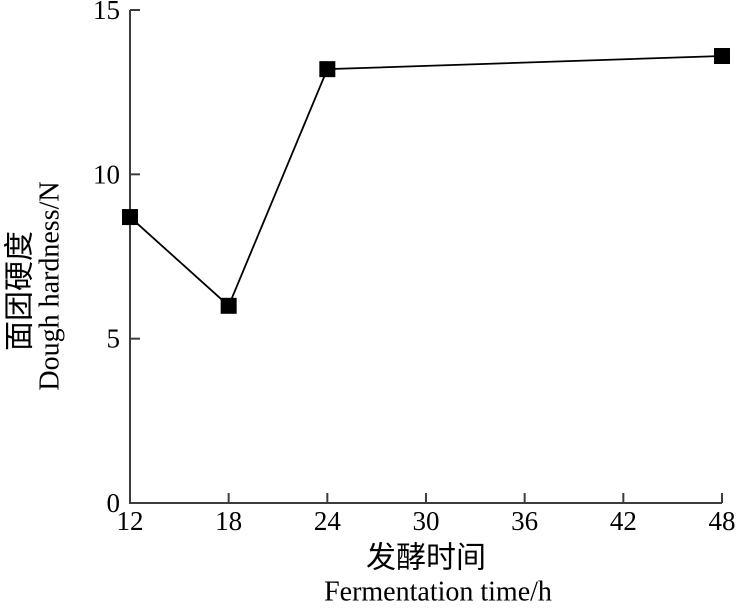 This screenshot has height=609, width=738. What do you see at coordinates (722, 521) in the screenshot?
I see `x-tick-label: 48` at bounding box center [722, 521].